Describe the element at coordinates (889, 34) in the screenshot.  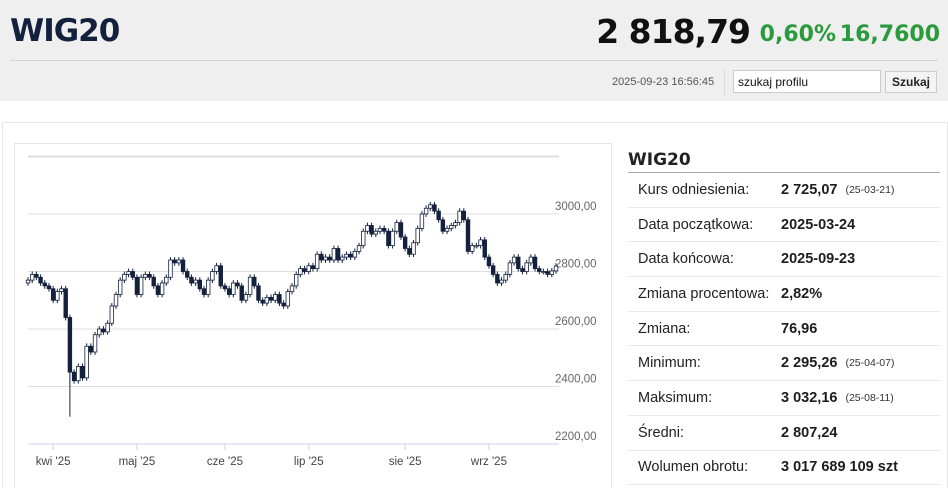
I see `change-value: 16,7600` at that location.